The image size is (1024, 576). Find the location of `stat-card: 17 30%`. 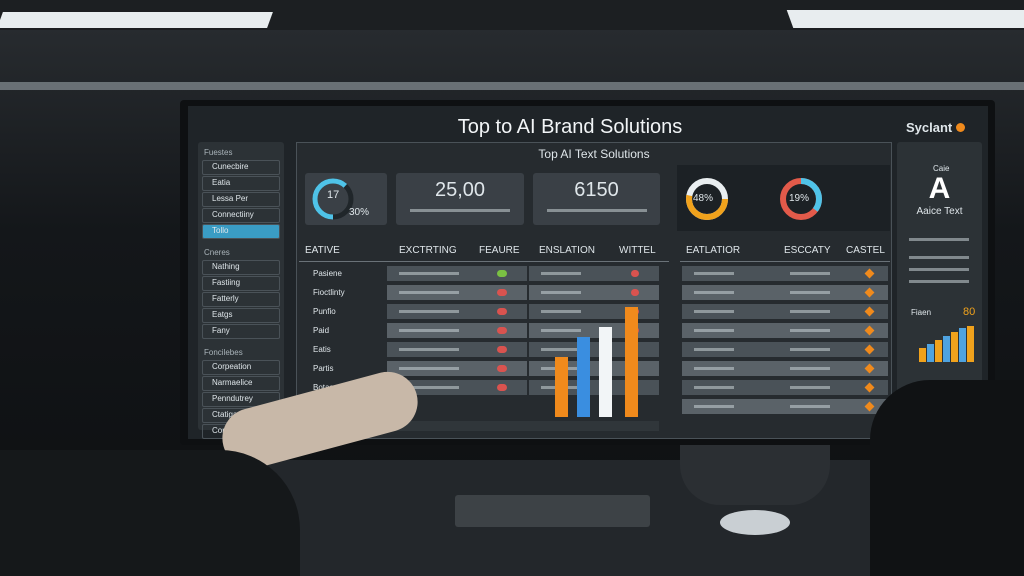

stat-card: 17 30% is located at coordinates (346, 199).